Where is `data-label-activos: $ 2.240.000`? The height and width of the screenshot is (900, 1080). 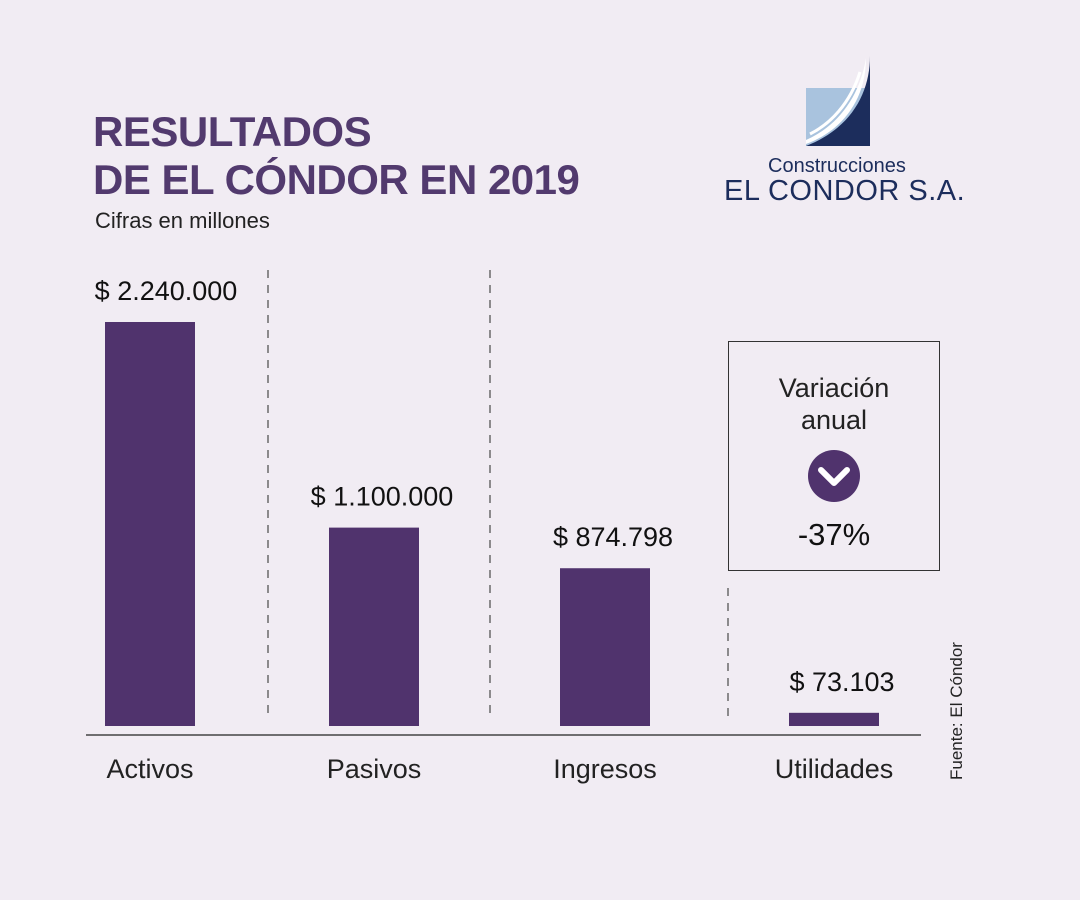 data-label-activos: $ 2.240.000 is located at coordinates (166, 291).